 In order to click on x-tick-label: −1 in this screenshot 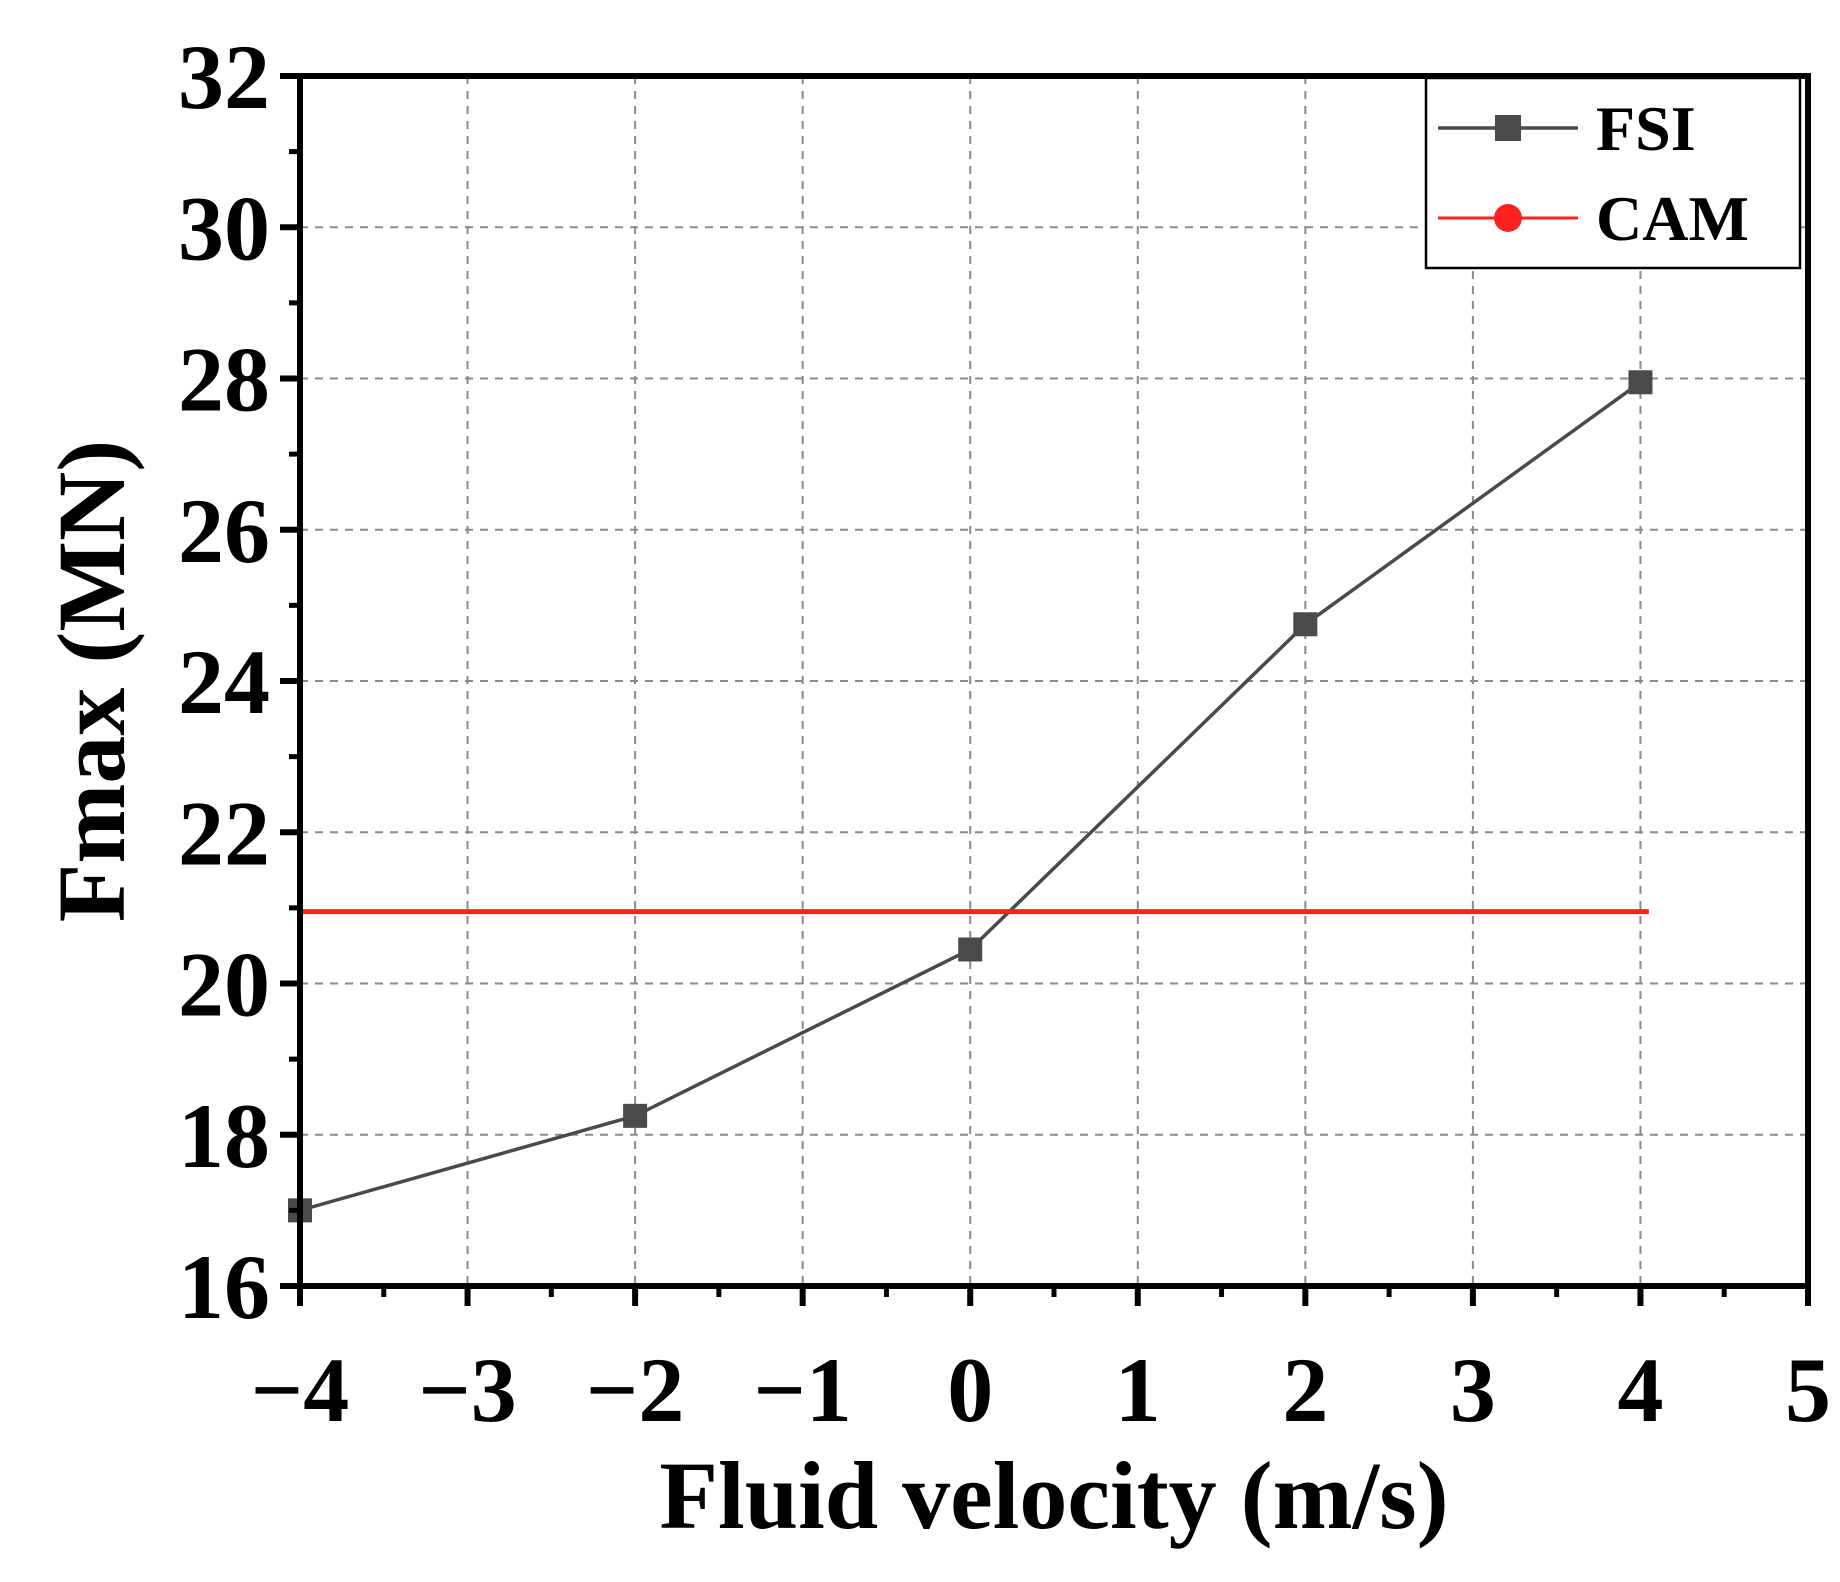, I will do `click(802, 1390)`.